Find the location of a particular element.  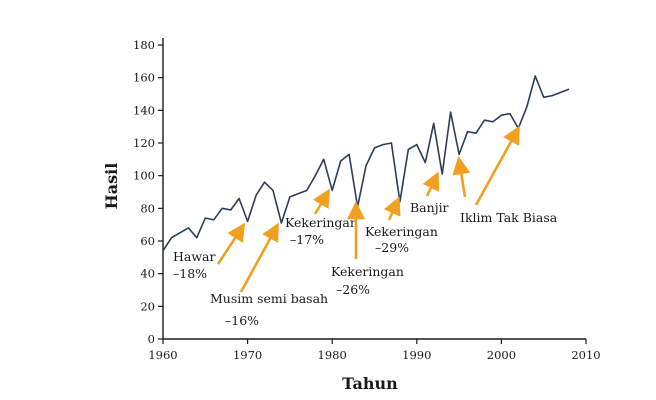

y-tick-label: 140 is located at coordinates (144, 110).